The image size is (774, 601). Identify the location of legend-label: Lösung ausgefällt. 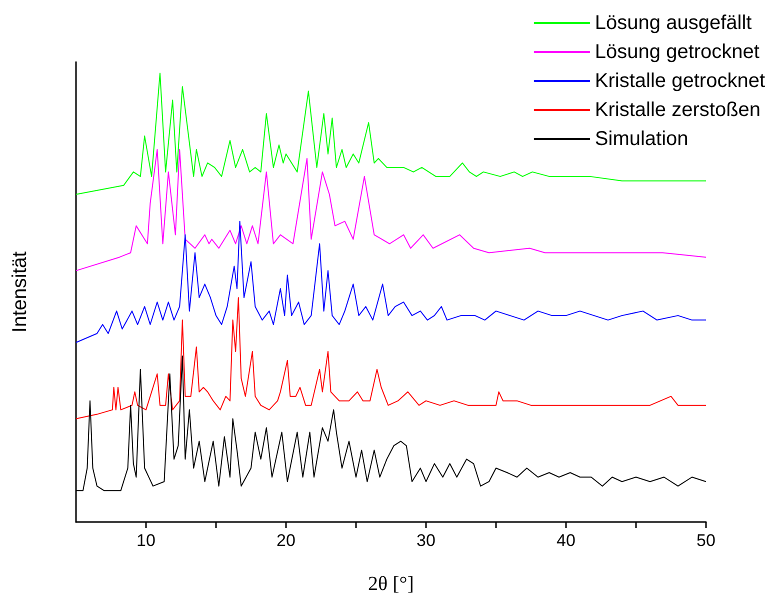
(673, 23).